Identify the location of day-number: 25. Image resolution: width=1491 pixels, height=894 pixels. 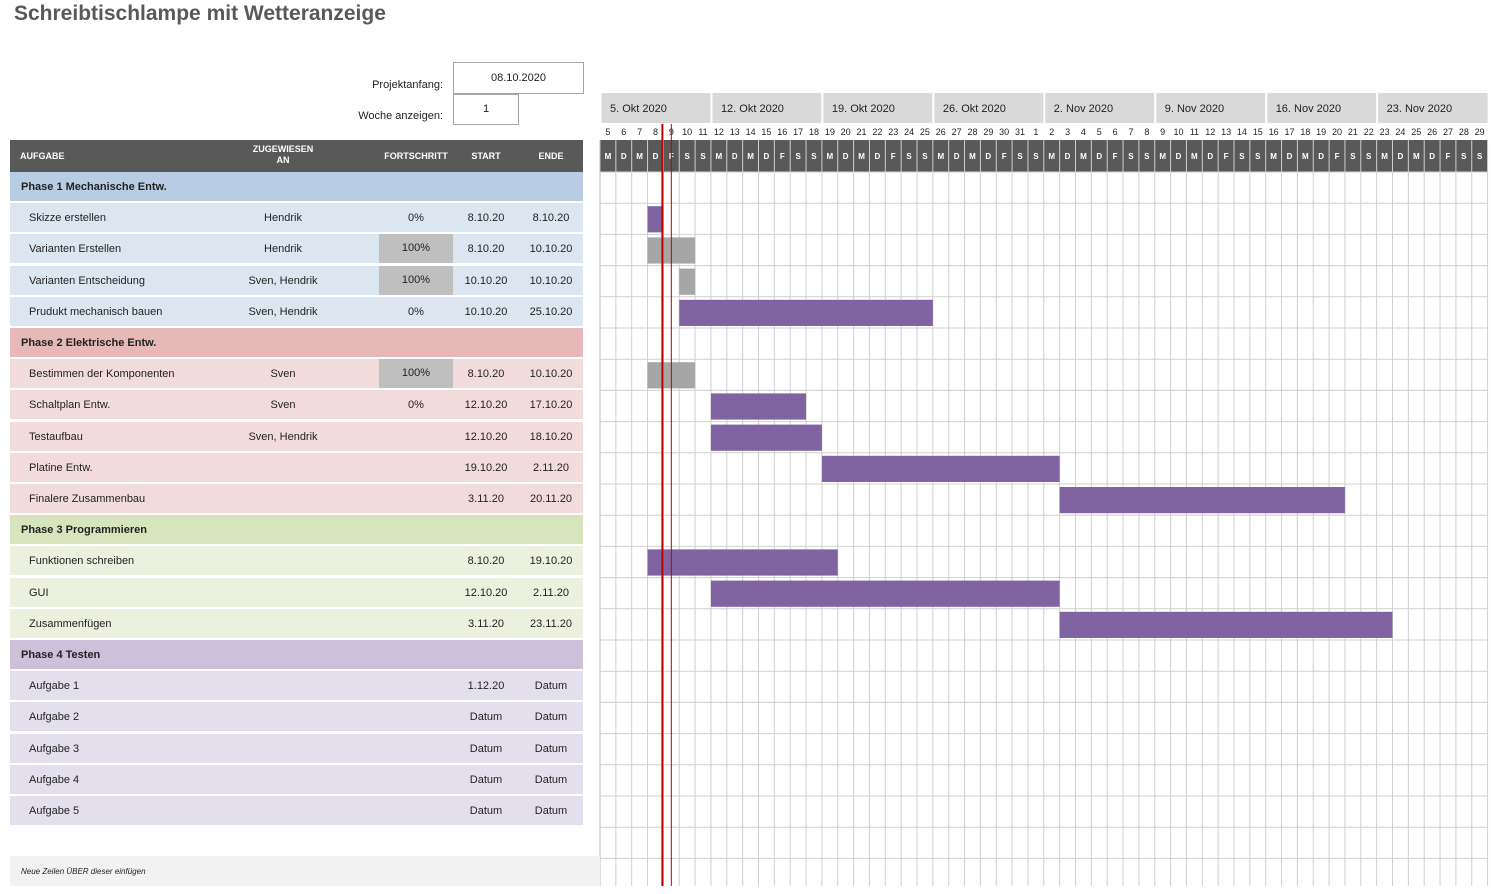
(1416, 132).